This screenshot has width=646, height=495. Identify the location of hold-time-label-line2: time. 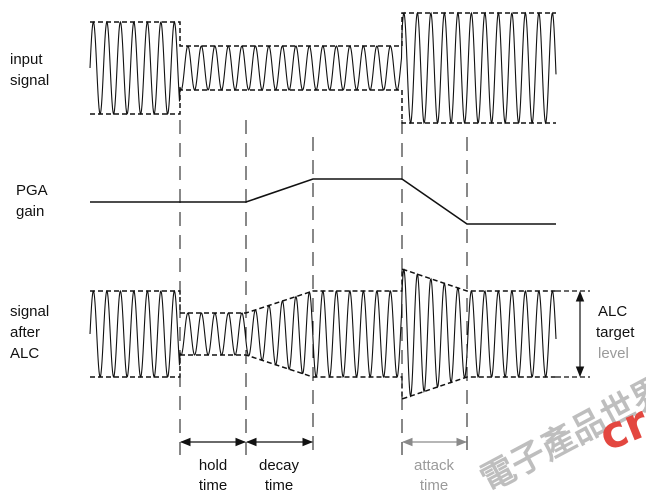
(213, 485).